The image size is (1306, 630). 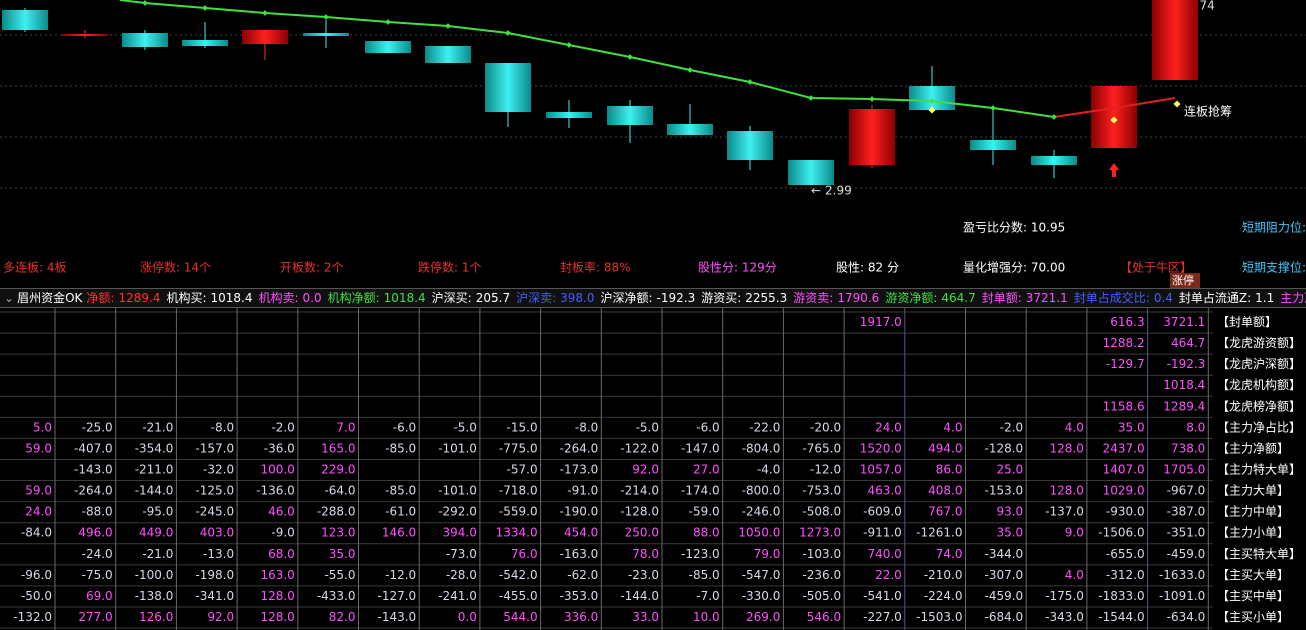 I want to click on row-label: 【主力大单】, so click(x=1253, y=491).